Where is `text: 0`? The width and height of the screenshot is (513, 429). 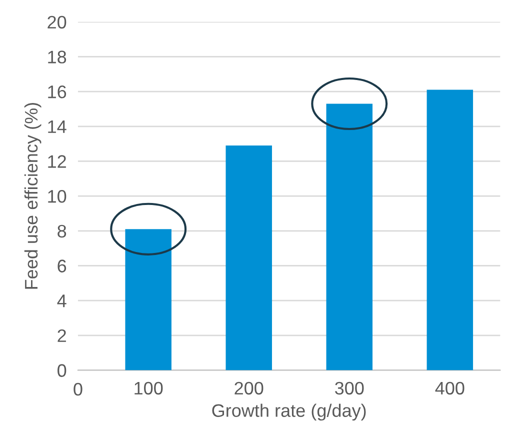
text: 0 is located at coordinates (78, 389).